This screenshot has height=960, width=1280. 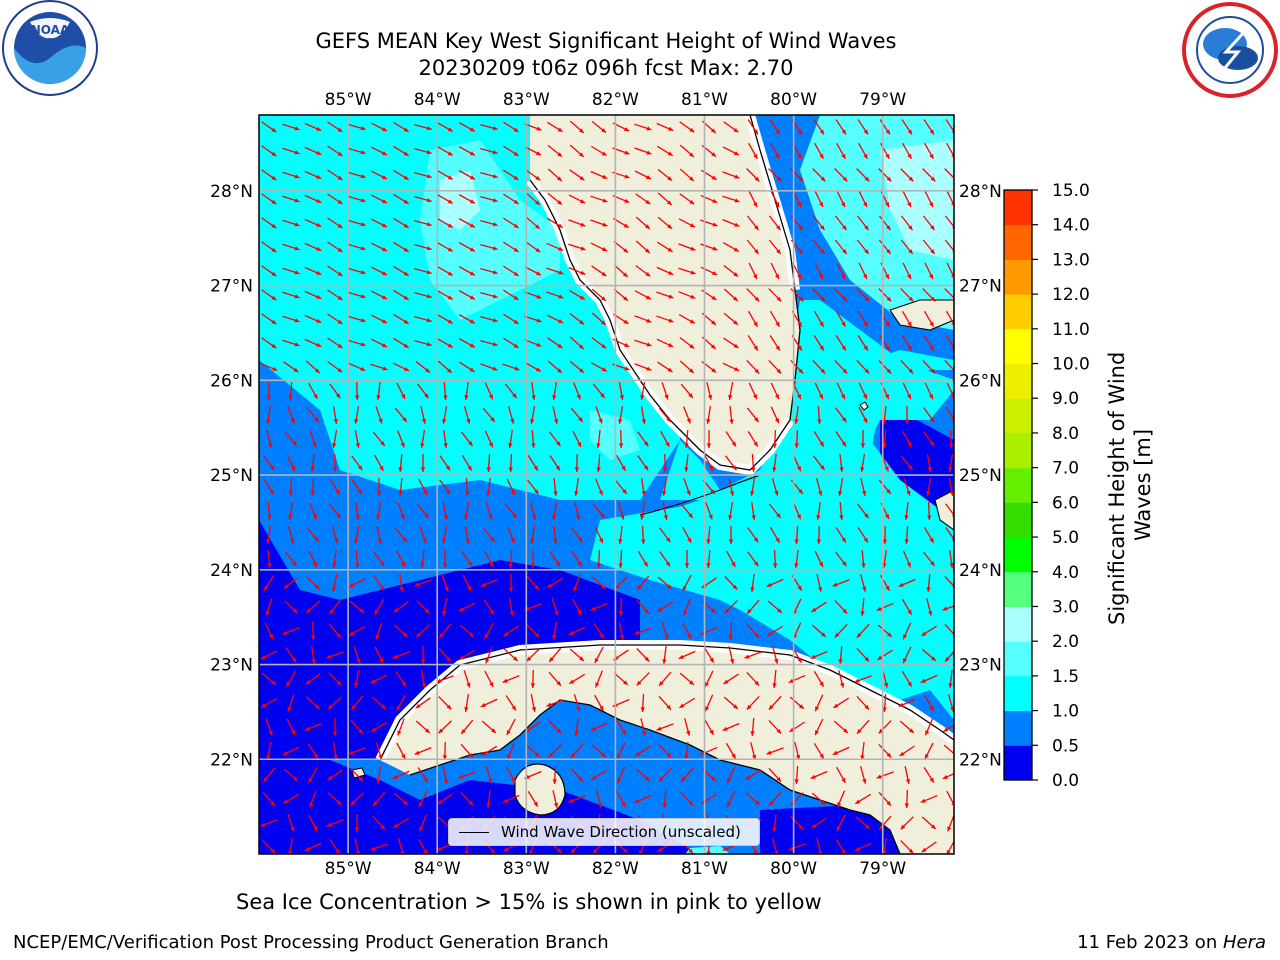 I want to click on colorbar-tick-label: 0.0, so click(x=1065, y=781).